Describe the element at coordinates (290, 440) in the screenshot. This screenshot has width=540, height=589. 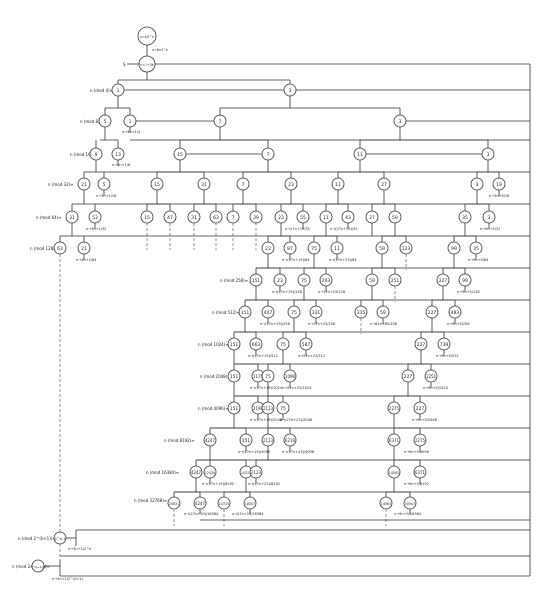
I see `tree-node: 6219` at that location.